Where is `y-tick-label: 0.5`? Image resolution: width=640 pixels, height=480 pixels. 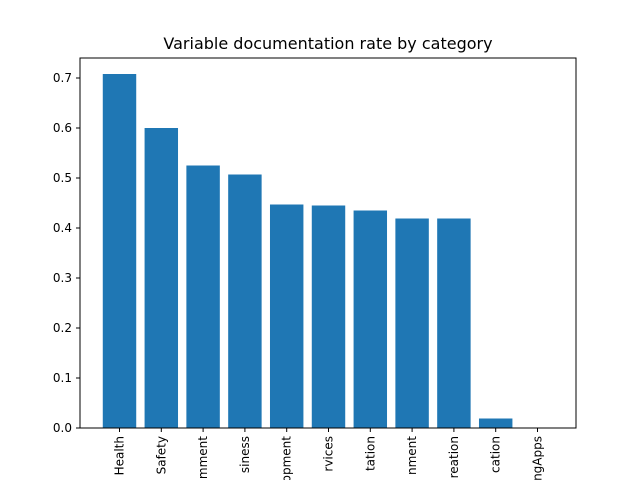 y-tick-label: 0.5 is located at coordinates (62, 178).